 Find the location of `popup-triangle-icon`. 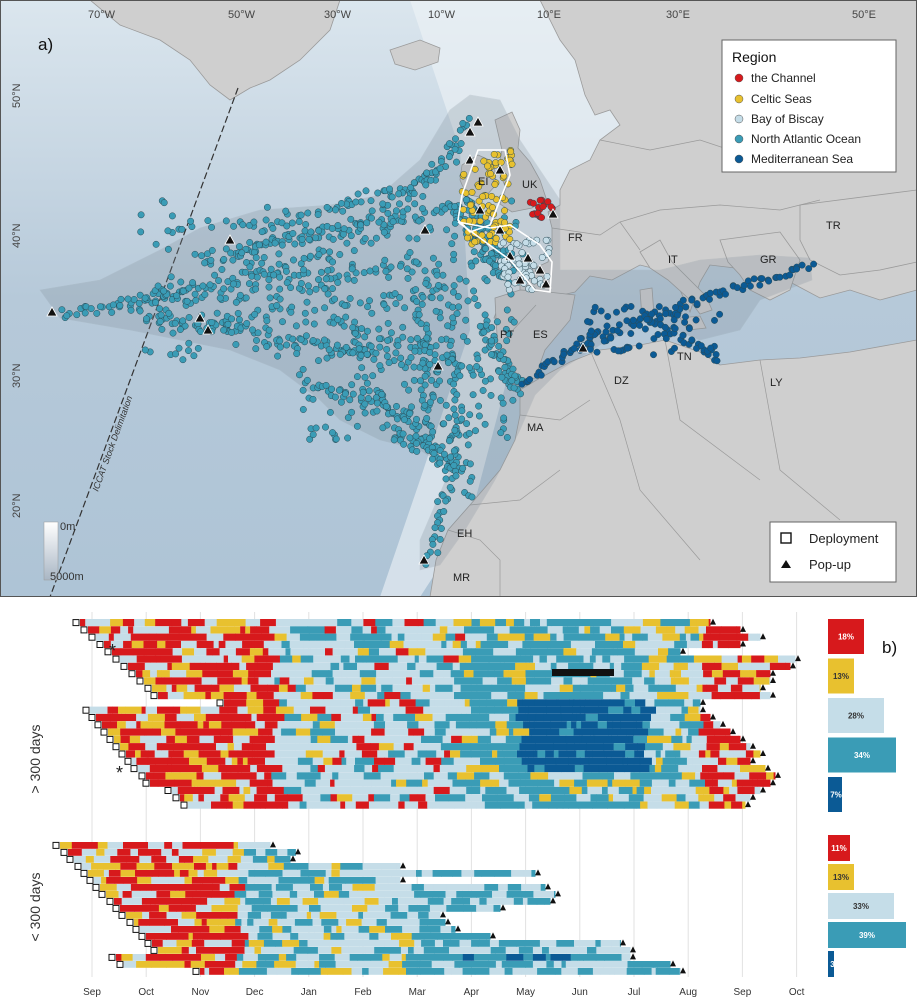

popup-triangle-icon is located at coordinates (786, 564).